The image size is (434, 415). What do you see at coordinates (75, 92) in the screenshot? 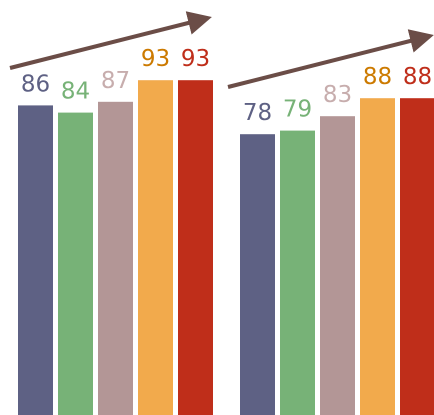
I see `data-label-1-2: 84` at bounding box center [75, 92].